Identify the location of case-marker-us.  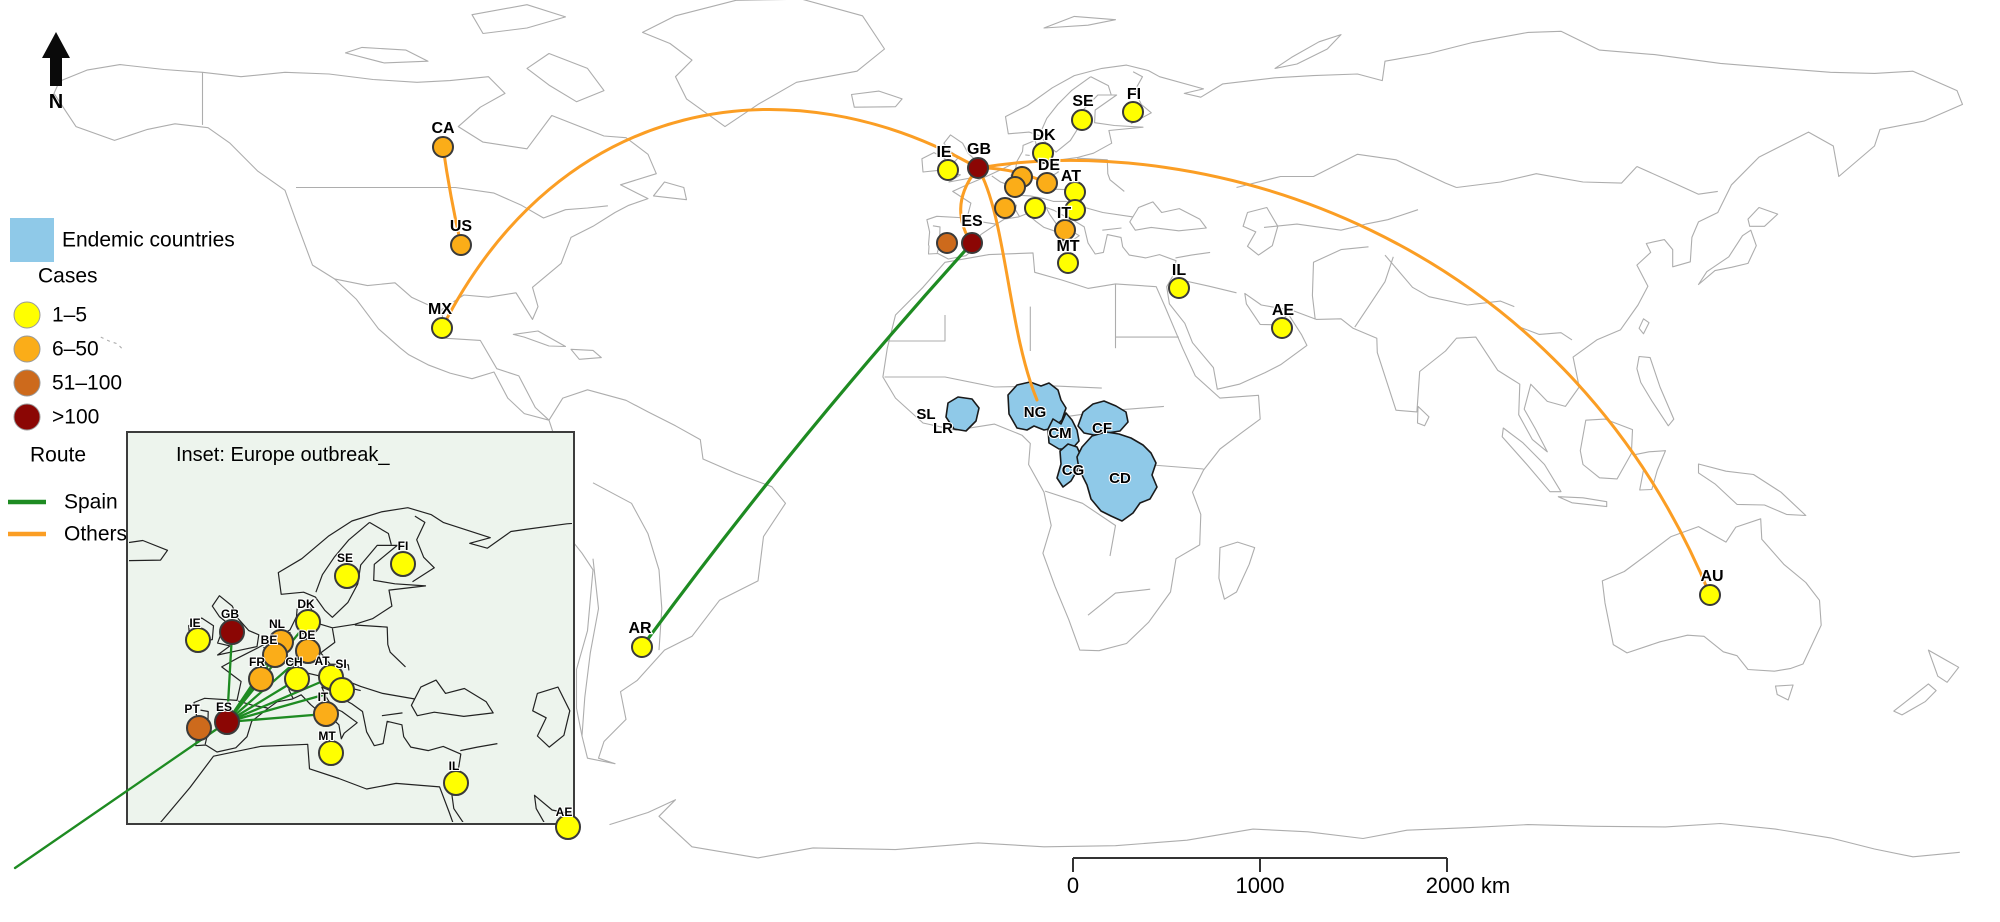
(461, 245).